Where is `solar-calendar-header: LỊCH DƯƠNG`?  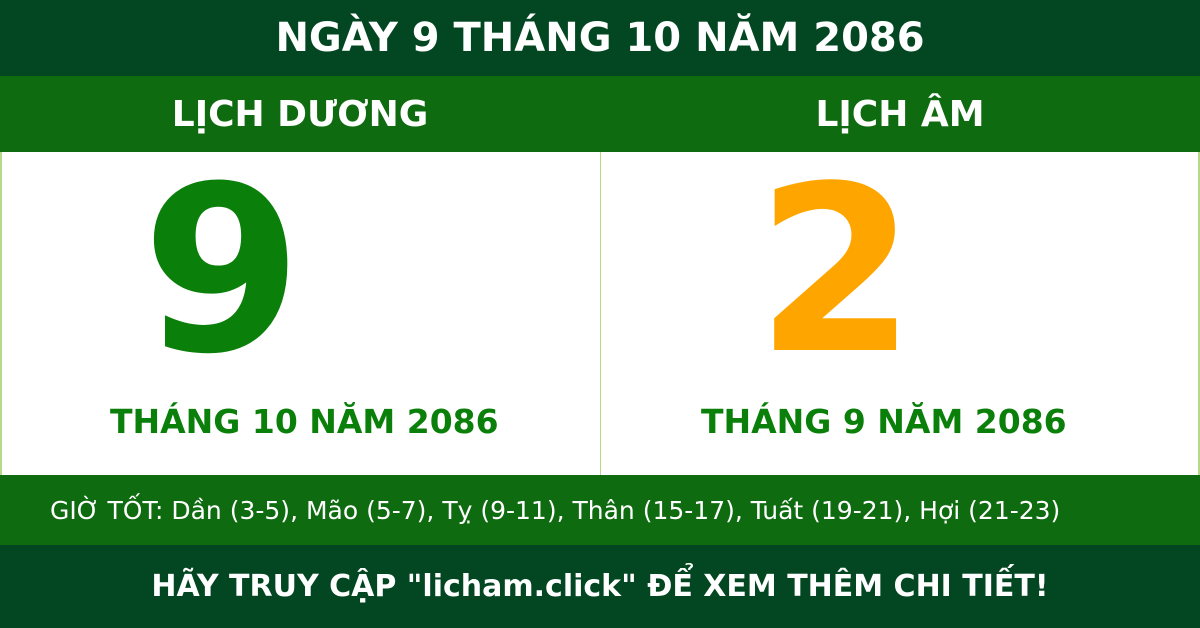
solar-calendar-header: LỊCH DƯƠNG is located at coordinates (300, 114).